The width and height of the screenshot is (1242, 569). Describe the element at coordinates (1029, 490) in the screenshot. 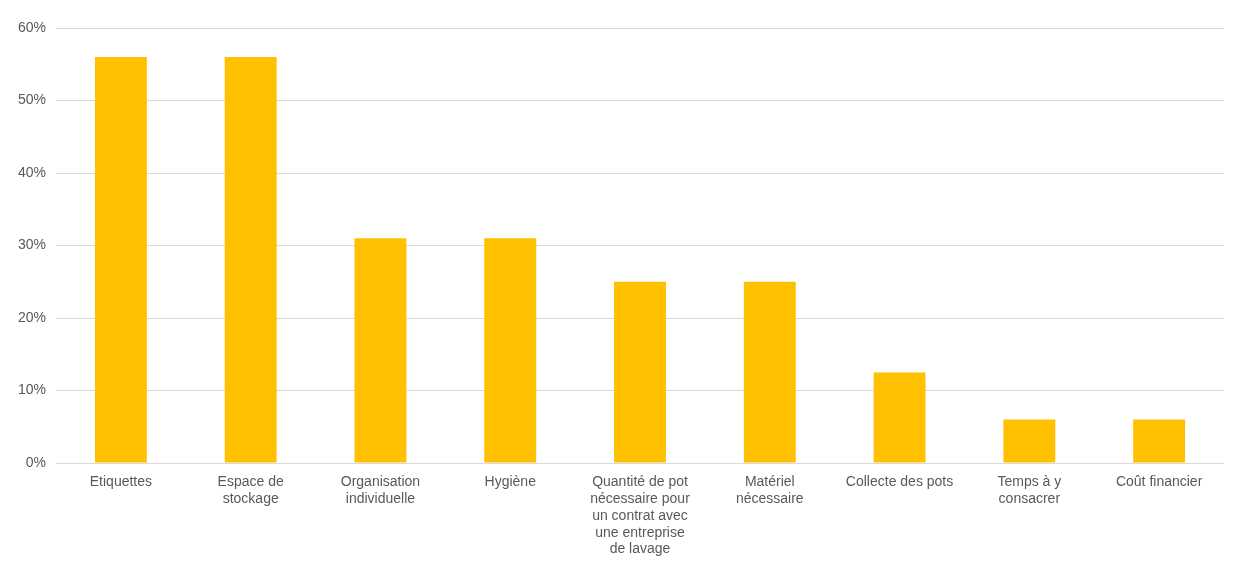

I see `x-tick-label: Temps à y consacrer` at that location.